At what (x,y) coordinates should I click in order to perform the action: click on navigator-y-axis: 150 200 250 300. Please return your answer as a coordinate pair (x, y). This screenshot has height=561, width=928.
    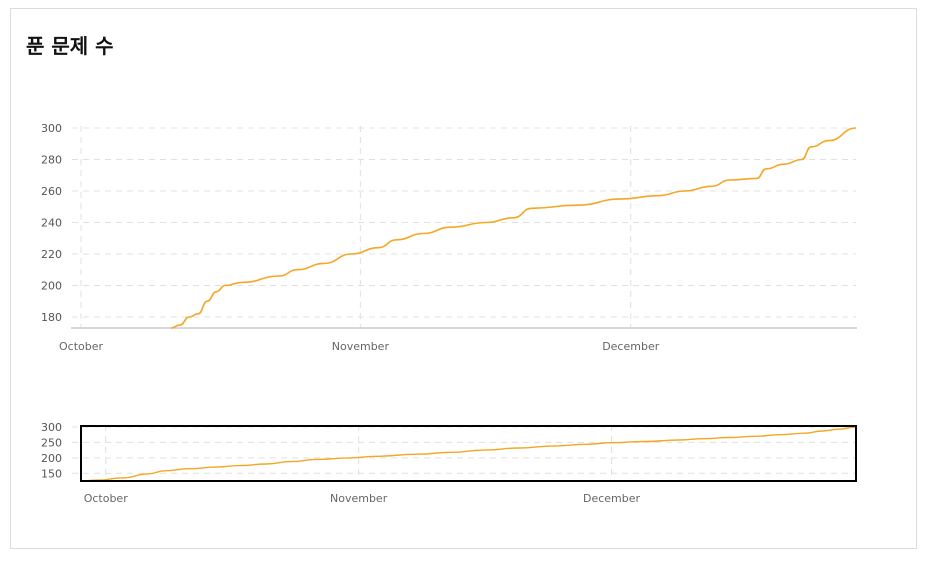
    Looking at the image, I should click on (51, 450).